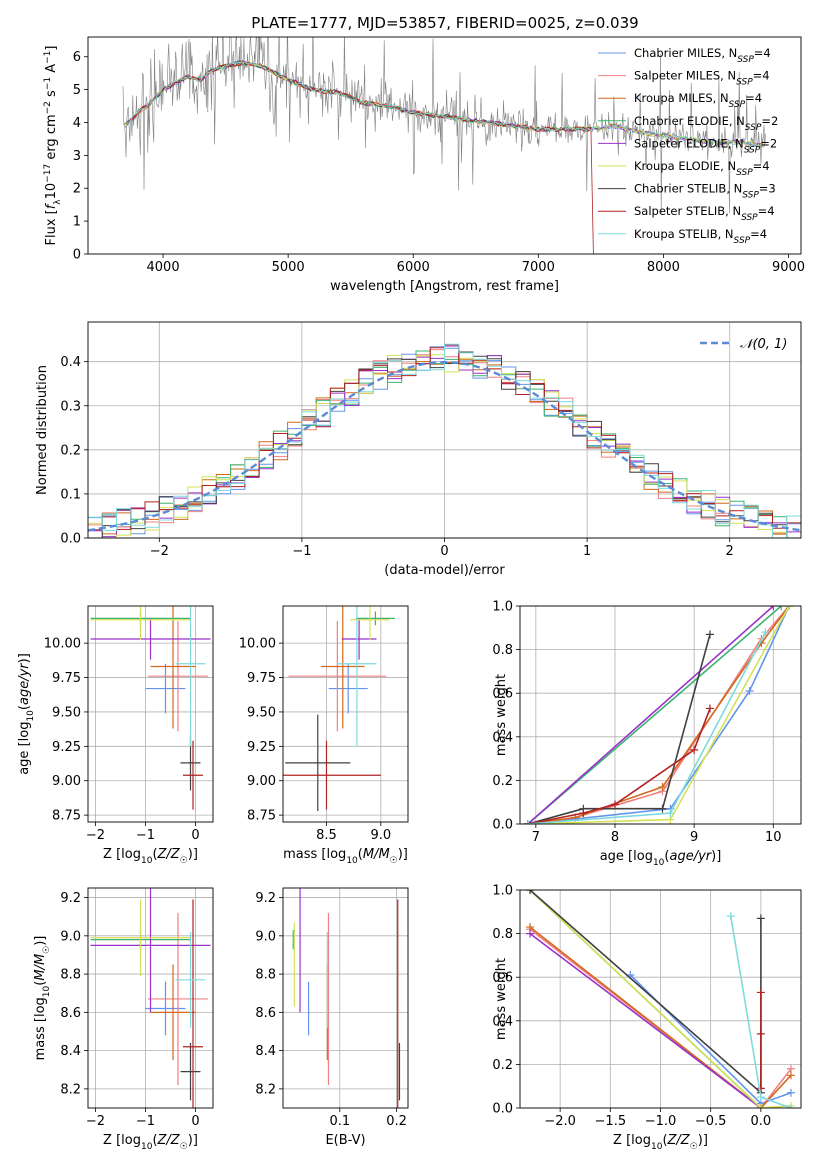 The height and width of the screenshot is (1170, 819). I want to click on mass_vs_EBV-ytick-label: 9.2, so click(265, 898).